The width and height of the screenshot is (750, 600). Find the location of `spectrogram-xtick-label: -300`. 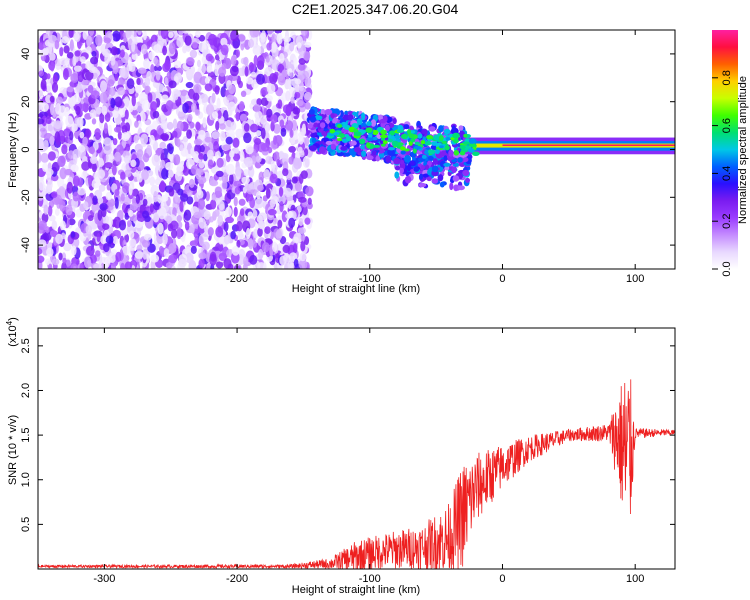

spectrogram-xtick-label: -300 is located at coordinates (104, 279).